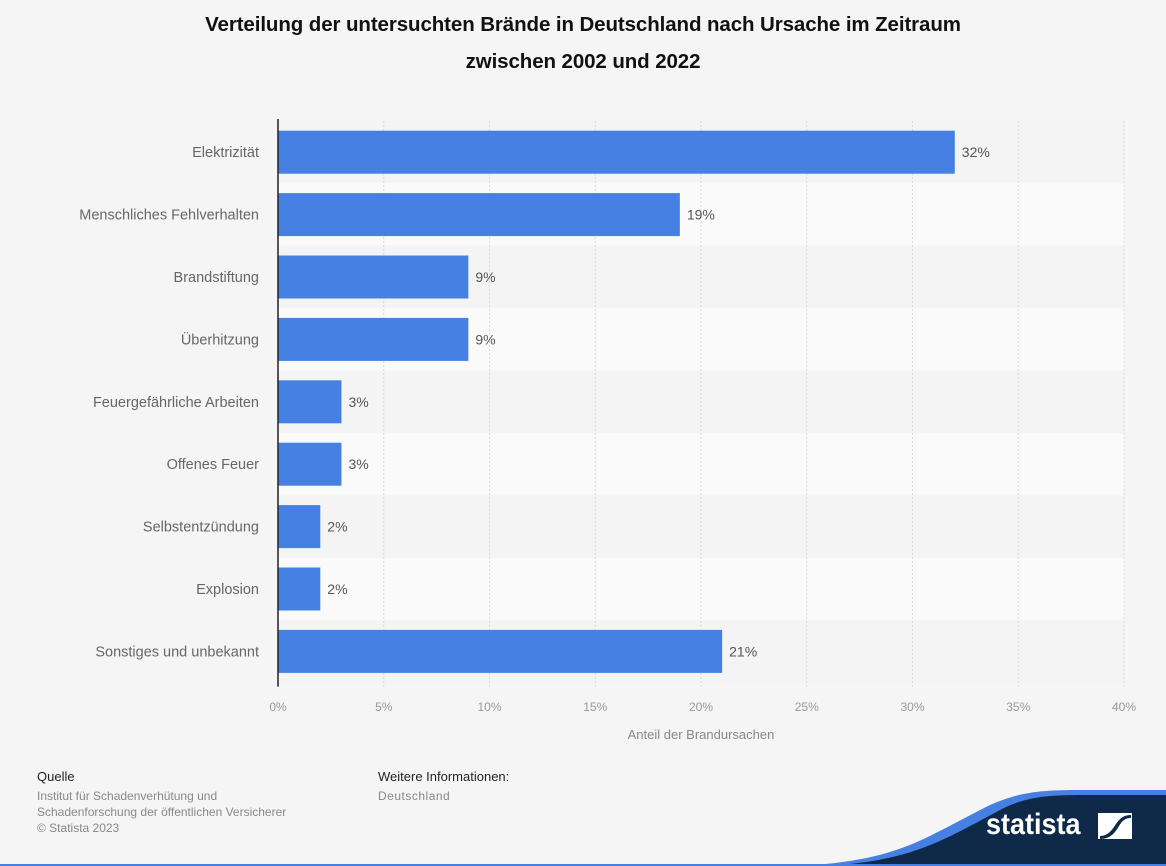 This screenshot has width=1166, height=866. I want to click on chart-title-line-2: zwischen 2002 und 2022, so click(583, 61).